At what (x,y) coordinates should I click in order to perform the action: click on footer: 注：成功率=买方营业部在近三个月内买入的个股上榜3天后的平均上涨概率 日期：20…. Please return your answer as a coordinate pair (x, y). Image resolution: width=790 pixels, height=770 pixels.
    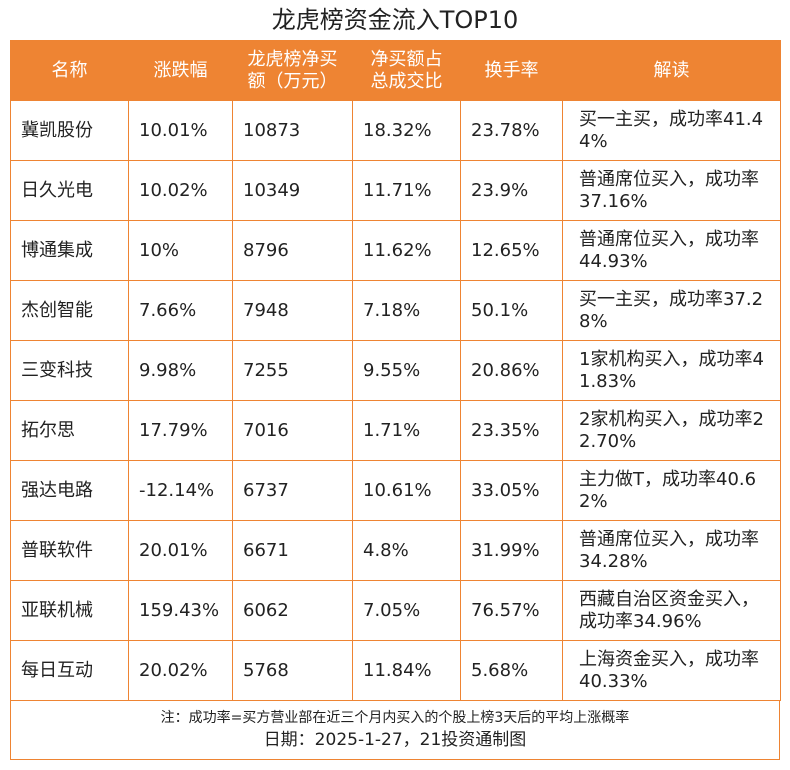
    Looking at the image, I should click on (395, 730).